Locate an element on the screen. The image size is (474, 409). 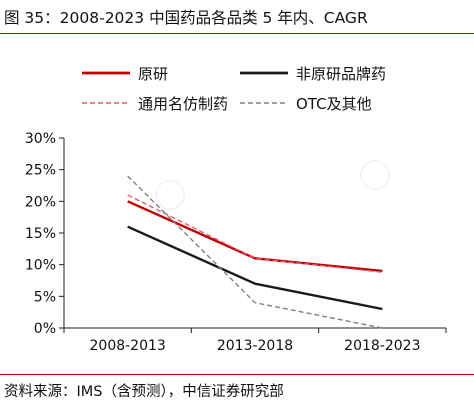
figure-title: 图 35：2008-2023 中国药品各品类 5 年内、CAGR is located at coordinates (186, 18).